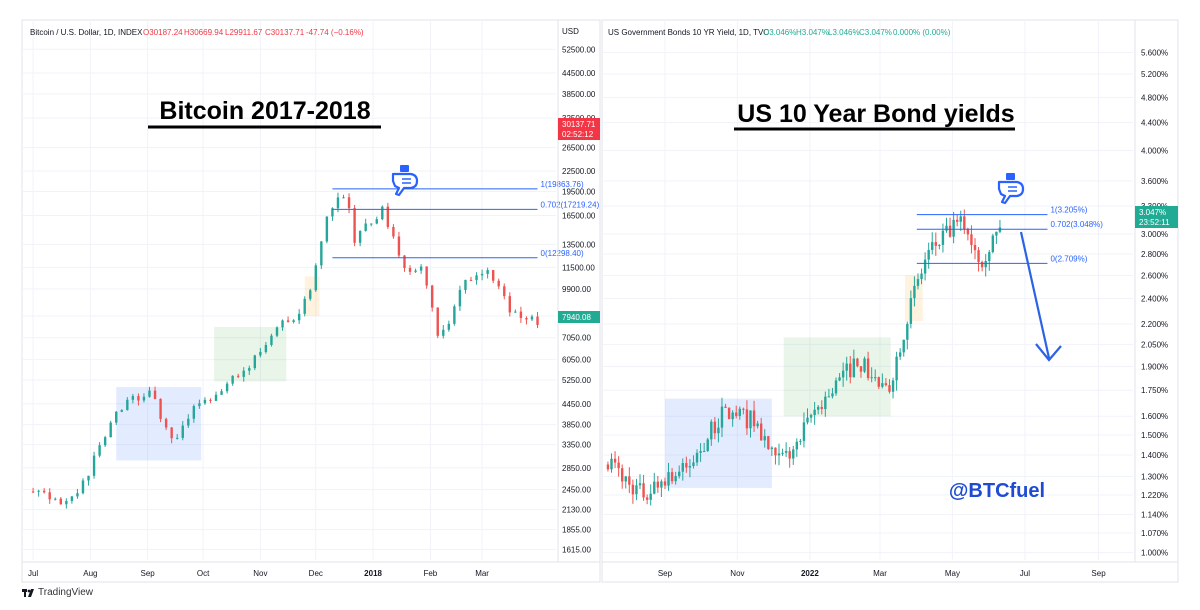  I want to click on btc-x-tick-7: Feb, so click(430, 573).